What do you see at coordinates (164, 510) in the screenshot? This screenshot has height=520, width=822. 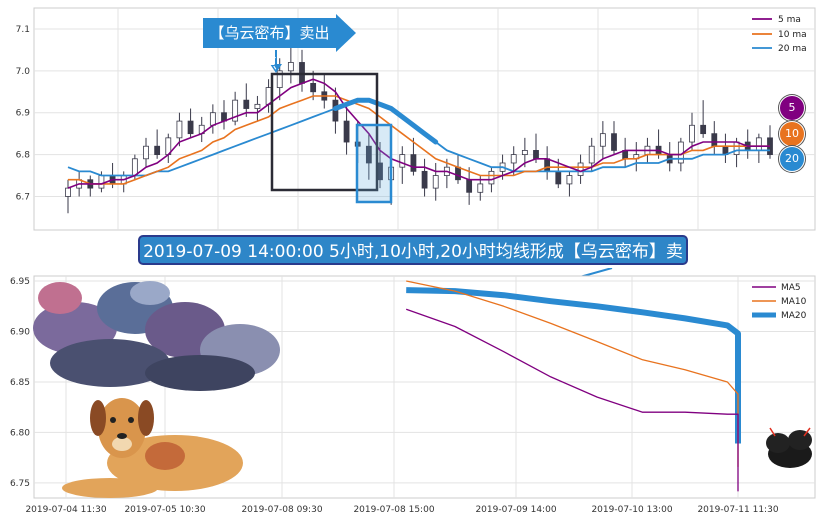 I see `bottom-x-tick-label: 2019-07-05 10:30` at bounding box center [164, 510].